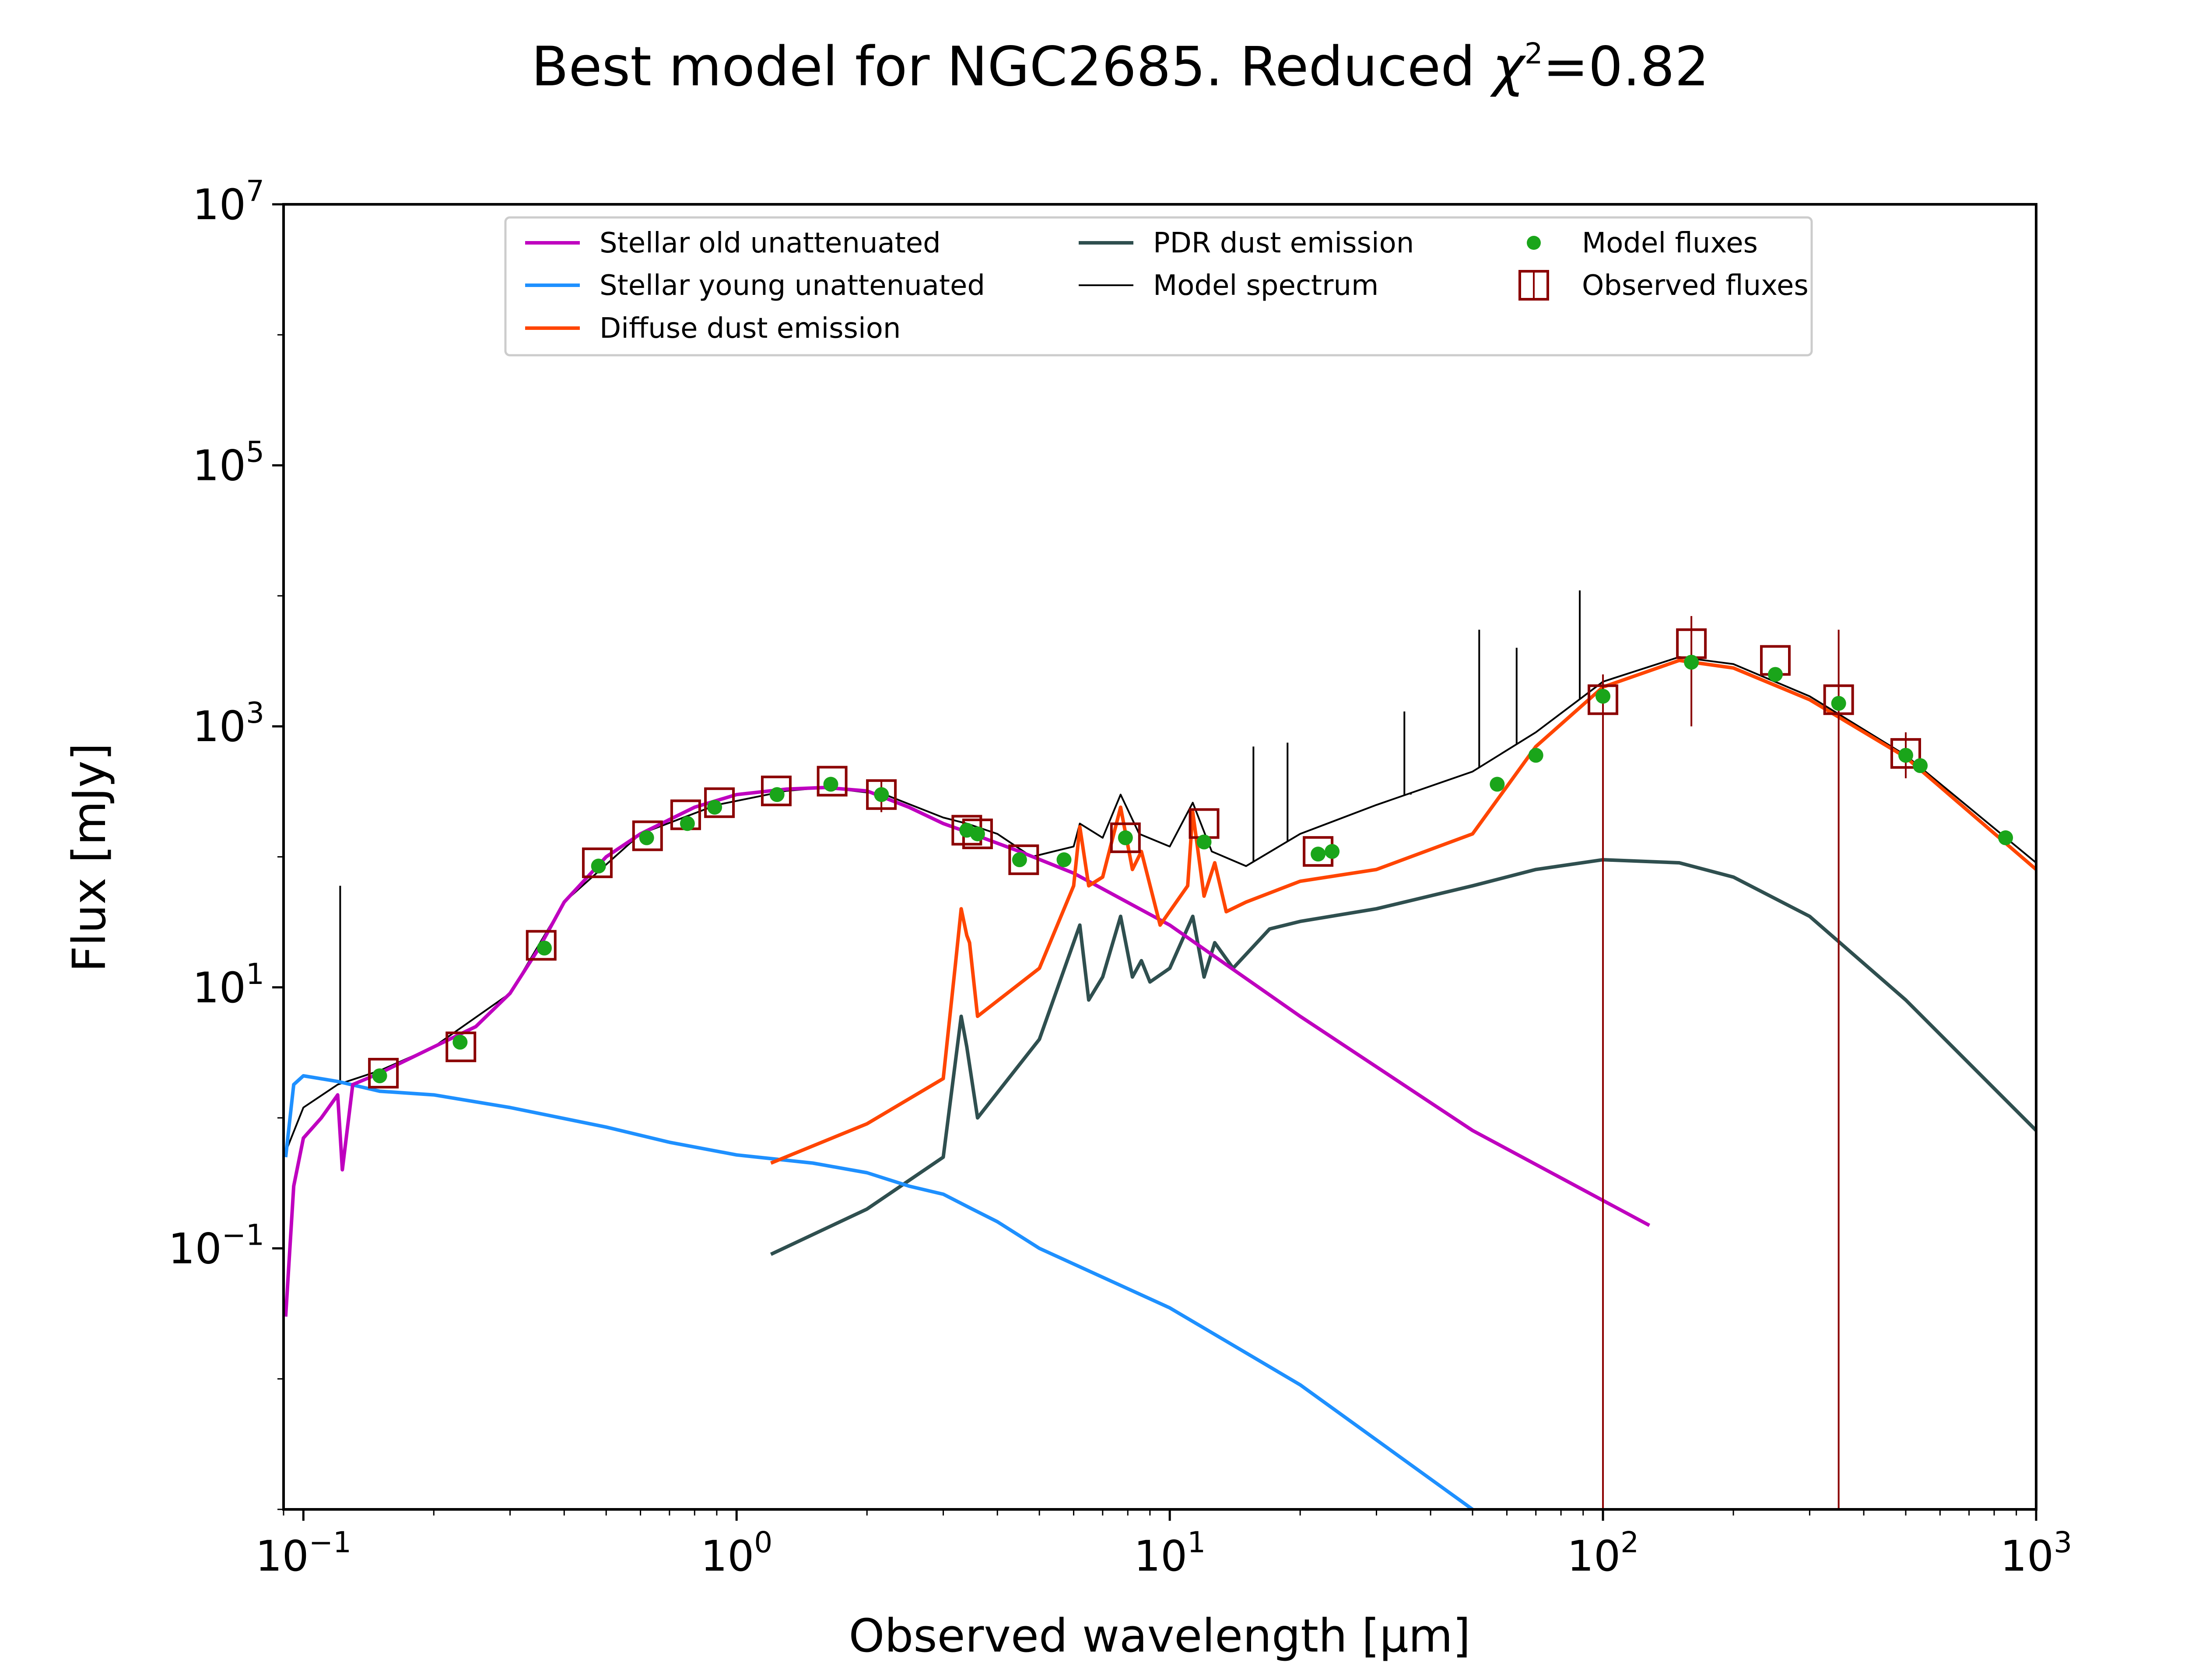 The image size is (2188, 1680). What do you see at coordinates (1603, 1553) in the screenshot?
I see `x-tick-label-3: 10²` at bounding box center [1603, 1553].